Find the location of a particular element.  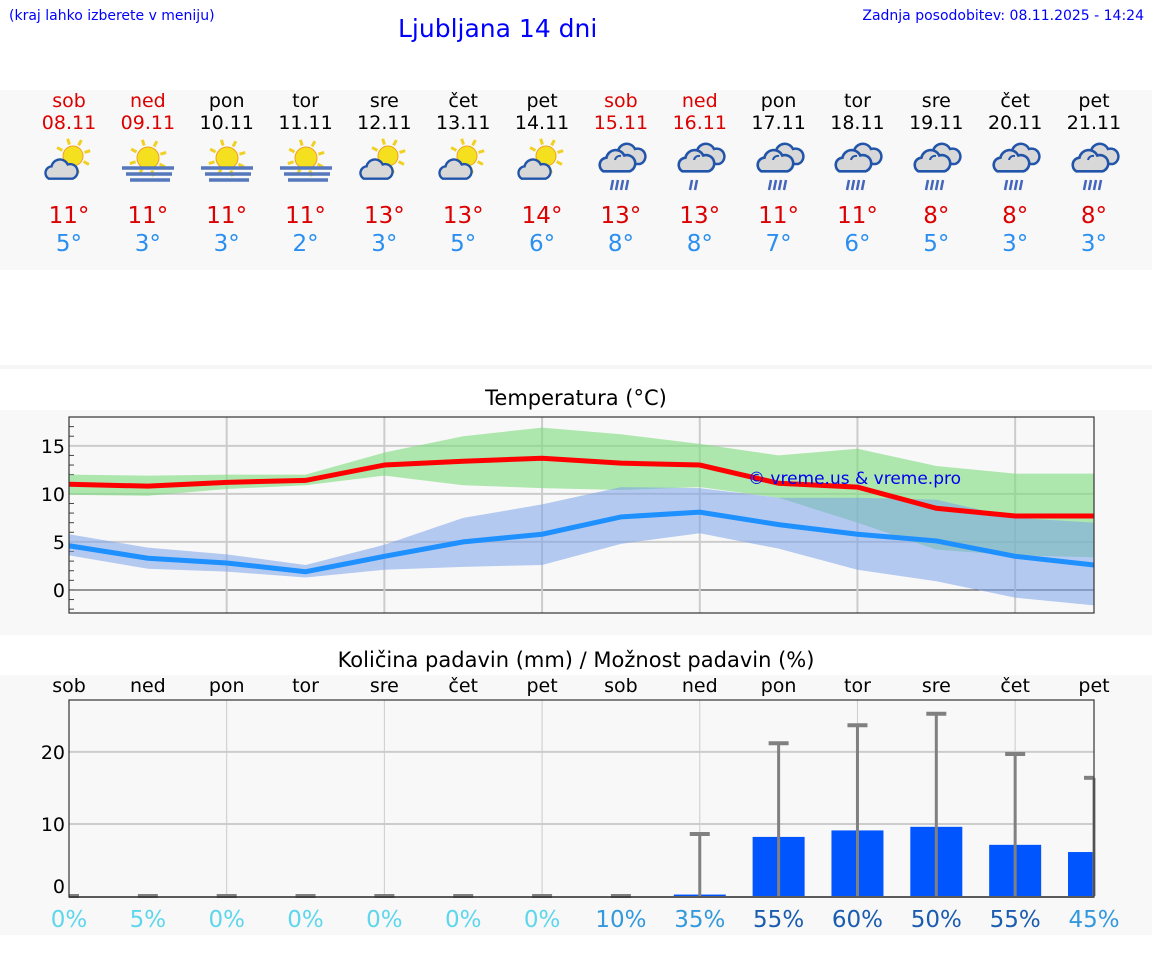

min-temp-line is located at coordinates (581, 542).